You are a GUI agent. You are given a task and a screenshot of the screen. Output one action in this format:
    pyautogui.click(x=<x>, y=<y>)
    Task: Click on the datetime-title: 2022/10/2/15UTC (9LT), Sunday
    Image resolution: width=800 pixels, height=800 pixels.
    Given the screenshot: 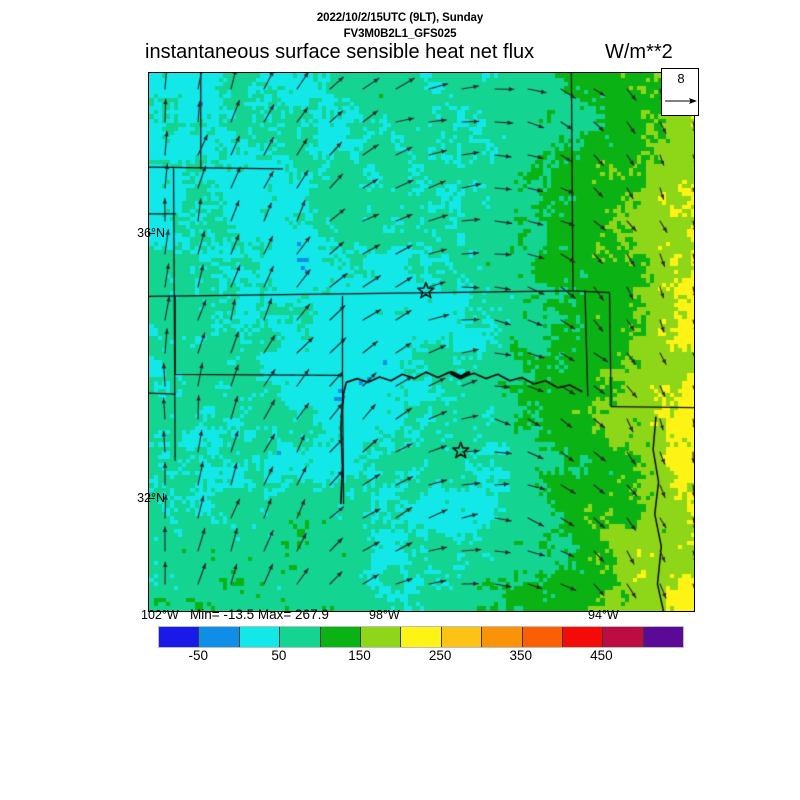 What is the action you would take?
    pyautogui.click(x=400, y=18)
    